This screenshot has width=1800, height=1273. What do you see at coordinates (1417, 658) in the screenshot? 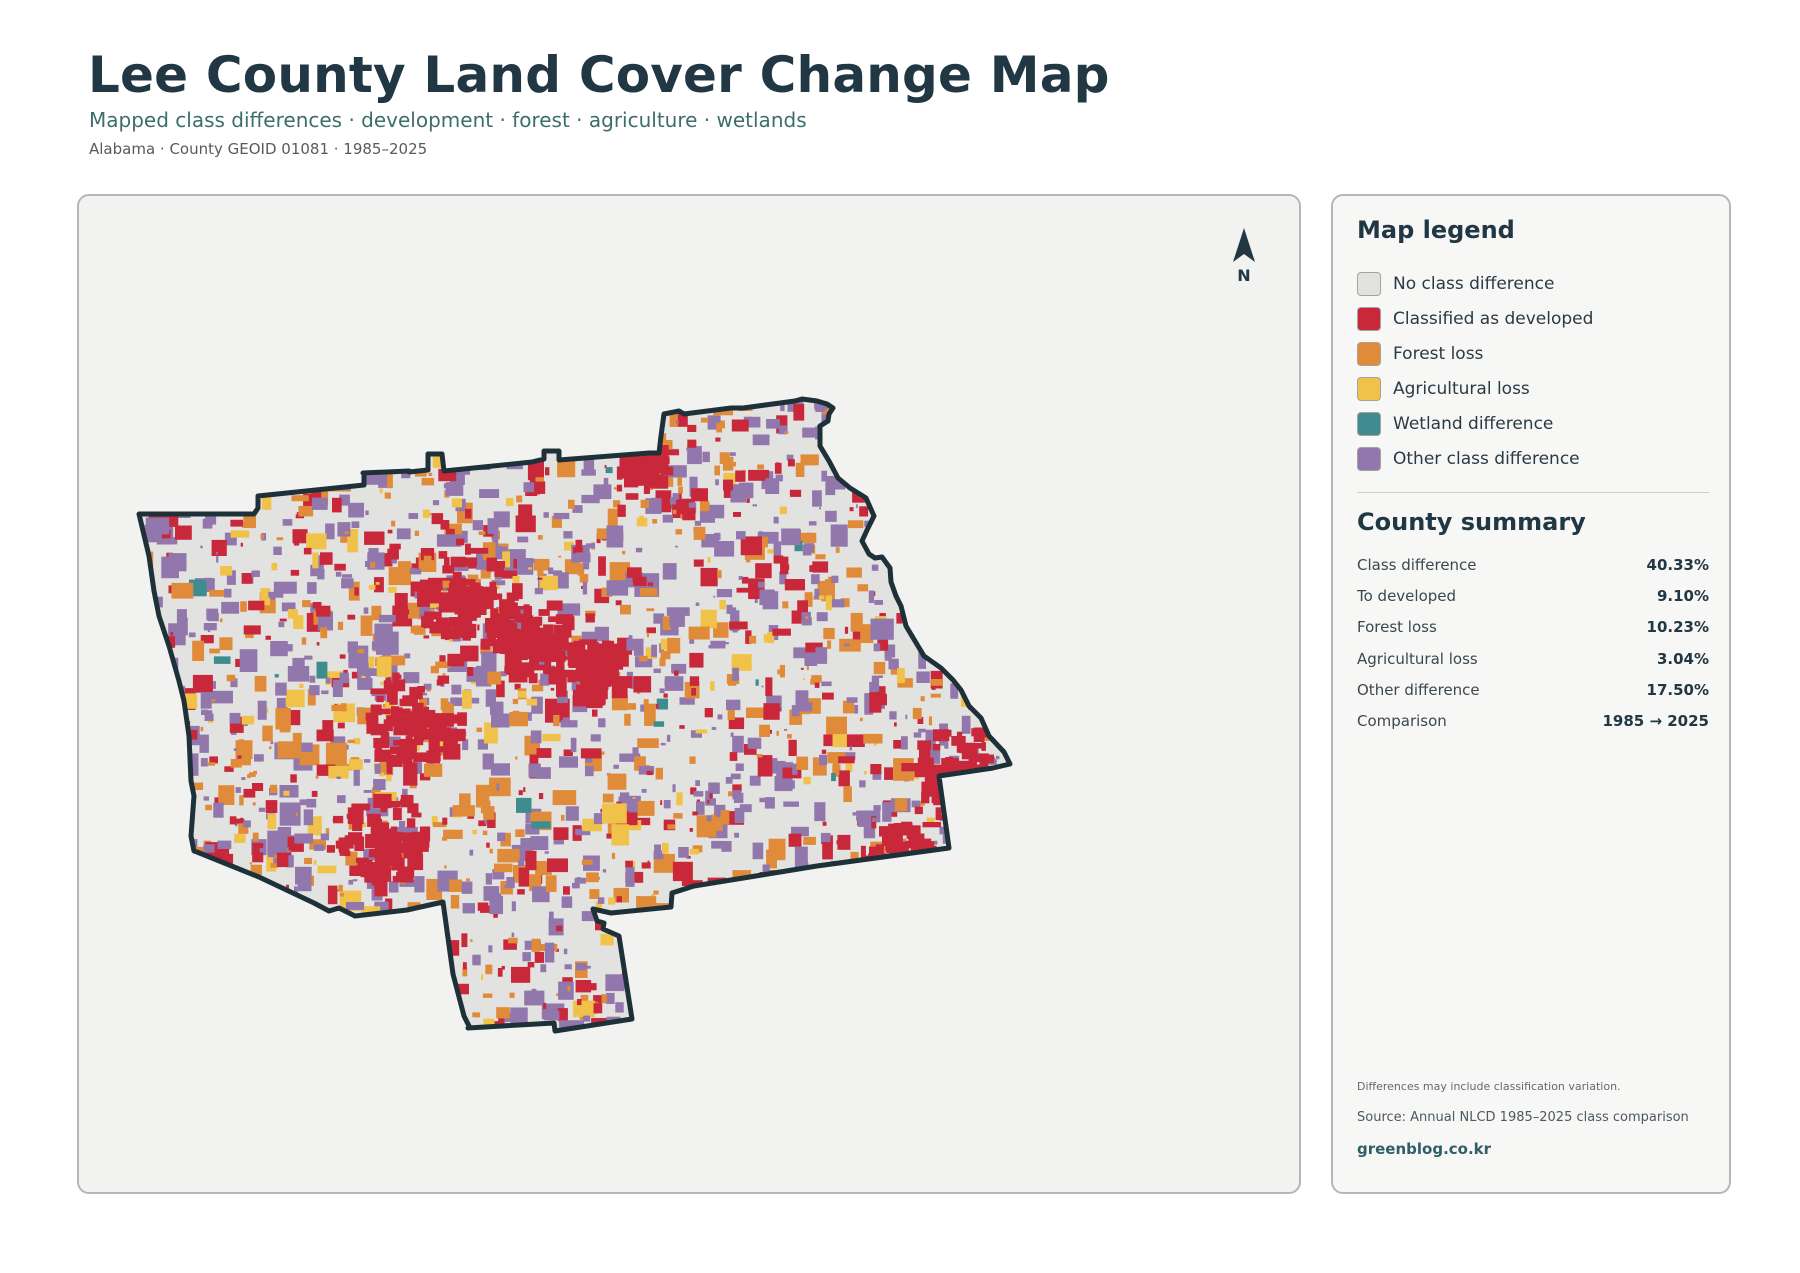
I see `summary-label: Agricultural loss` at bounding box center [1417, 658].